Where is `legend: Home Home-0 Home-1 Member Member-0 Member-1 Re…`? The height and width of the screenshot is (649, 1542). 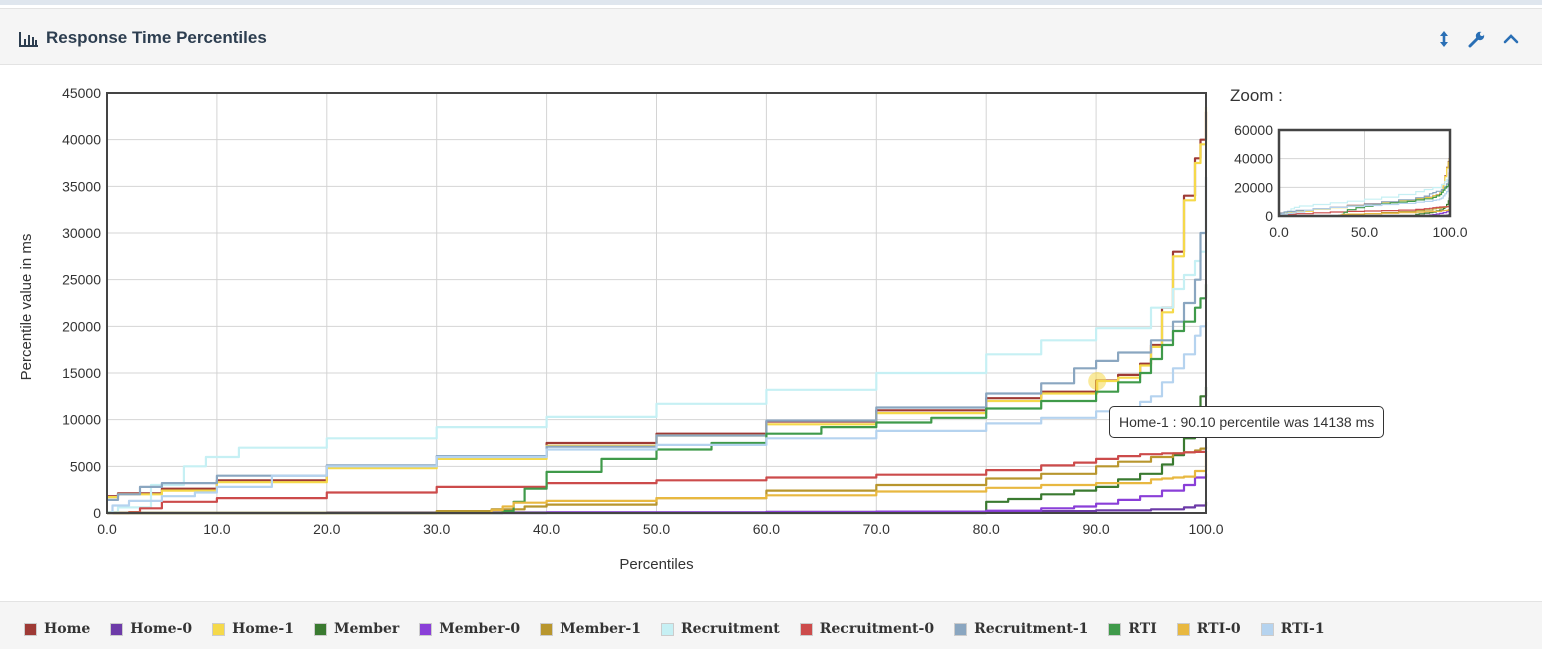 legend: Home Home-0 Home-1 Member Member-0 Member-1 Re… is located at coordinates (771, 625).